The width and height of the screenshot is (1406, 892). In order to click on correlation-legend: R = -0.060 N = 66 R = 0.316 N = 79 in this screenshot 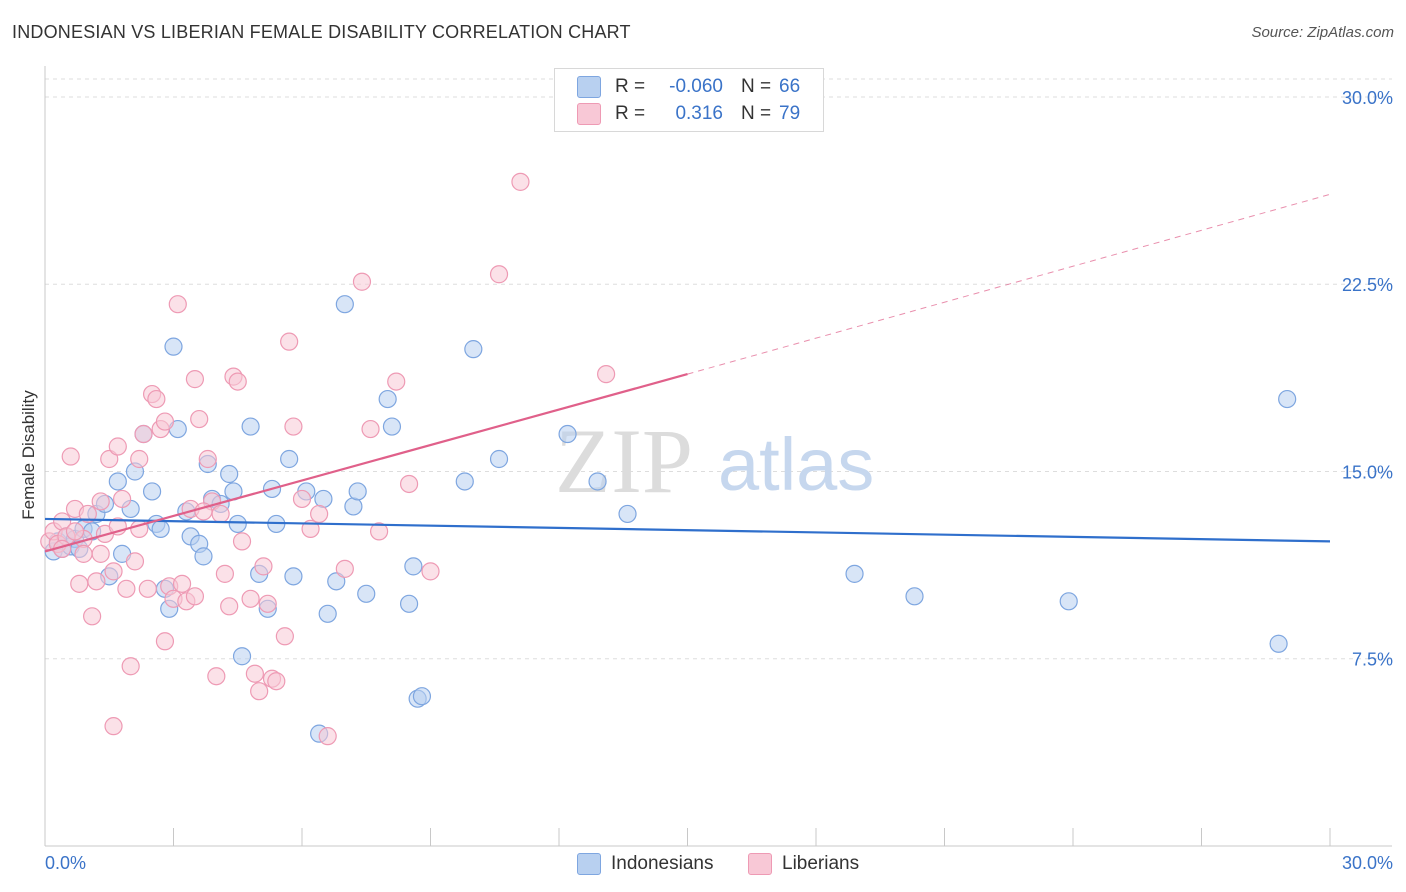, I will do `click(689, 100)`.